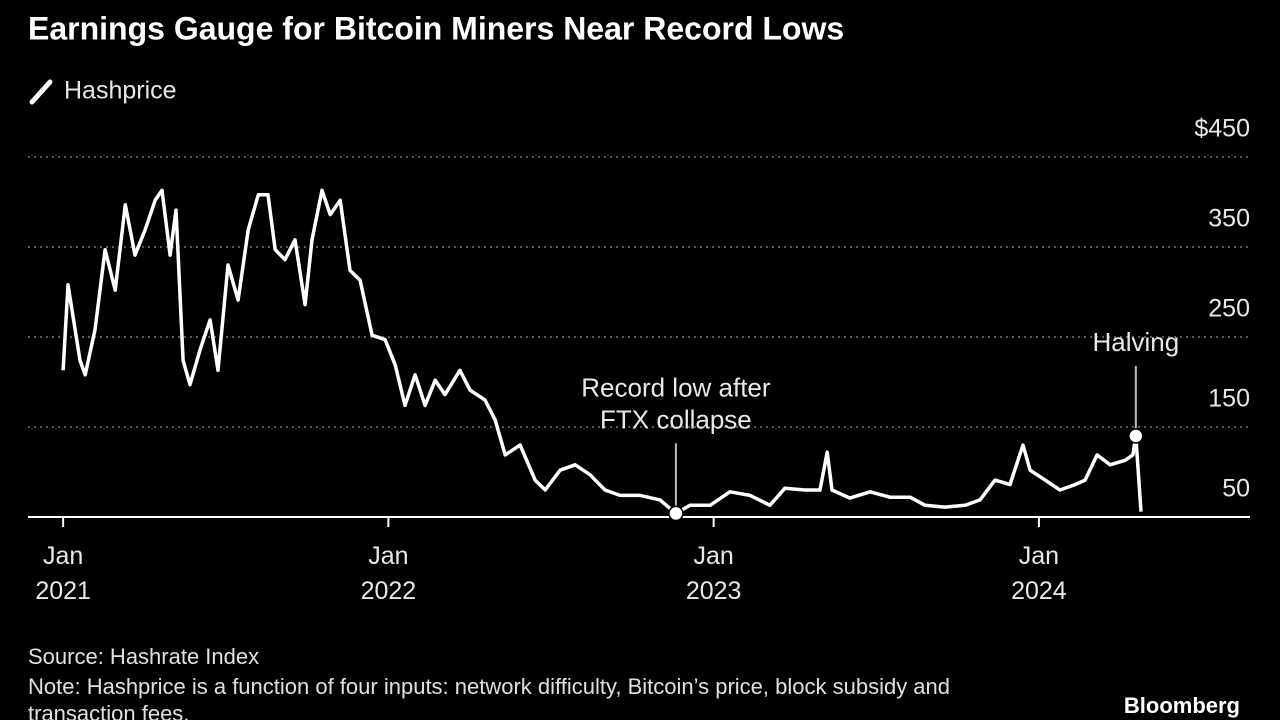 This screenshot has width=1280, height=720. What do you see at coordinates (1229, 219) in the screenshot?
I see `y-tick-label: 350` at bounding box center [1229, 219].